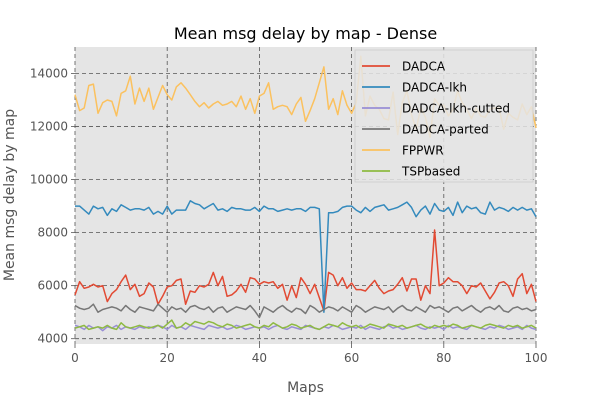 Image resolution: width=600 pixels, height=400 pixels. Describe the element at coordinates (52, 339) in the screenshot. I see `y-tick-label: 4000` at that location.